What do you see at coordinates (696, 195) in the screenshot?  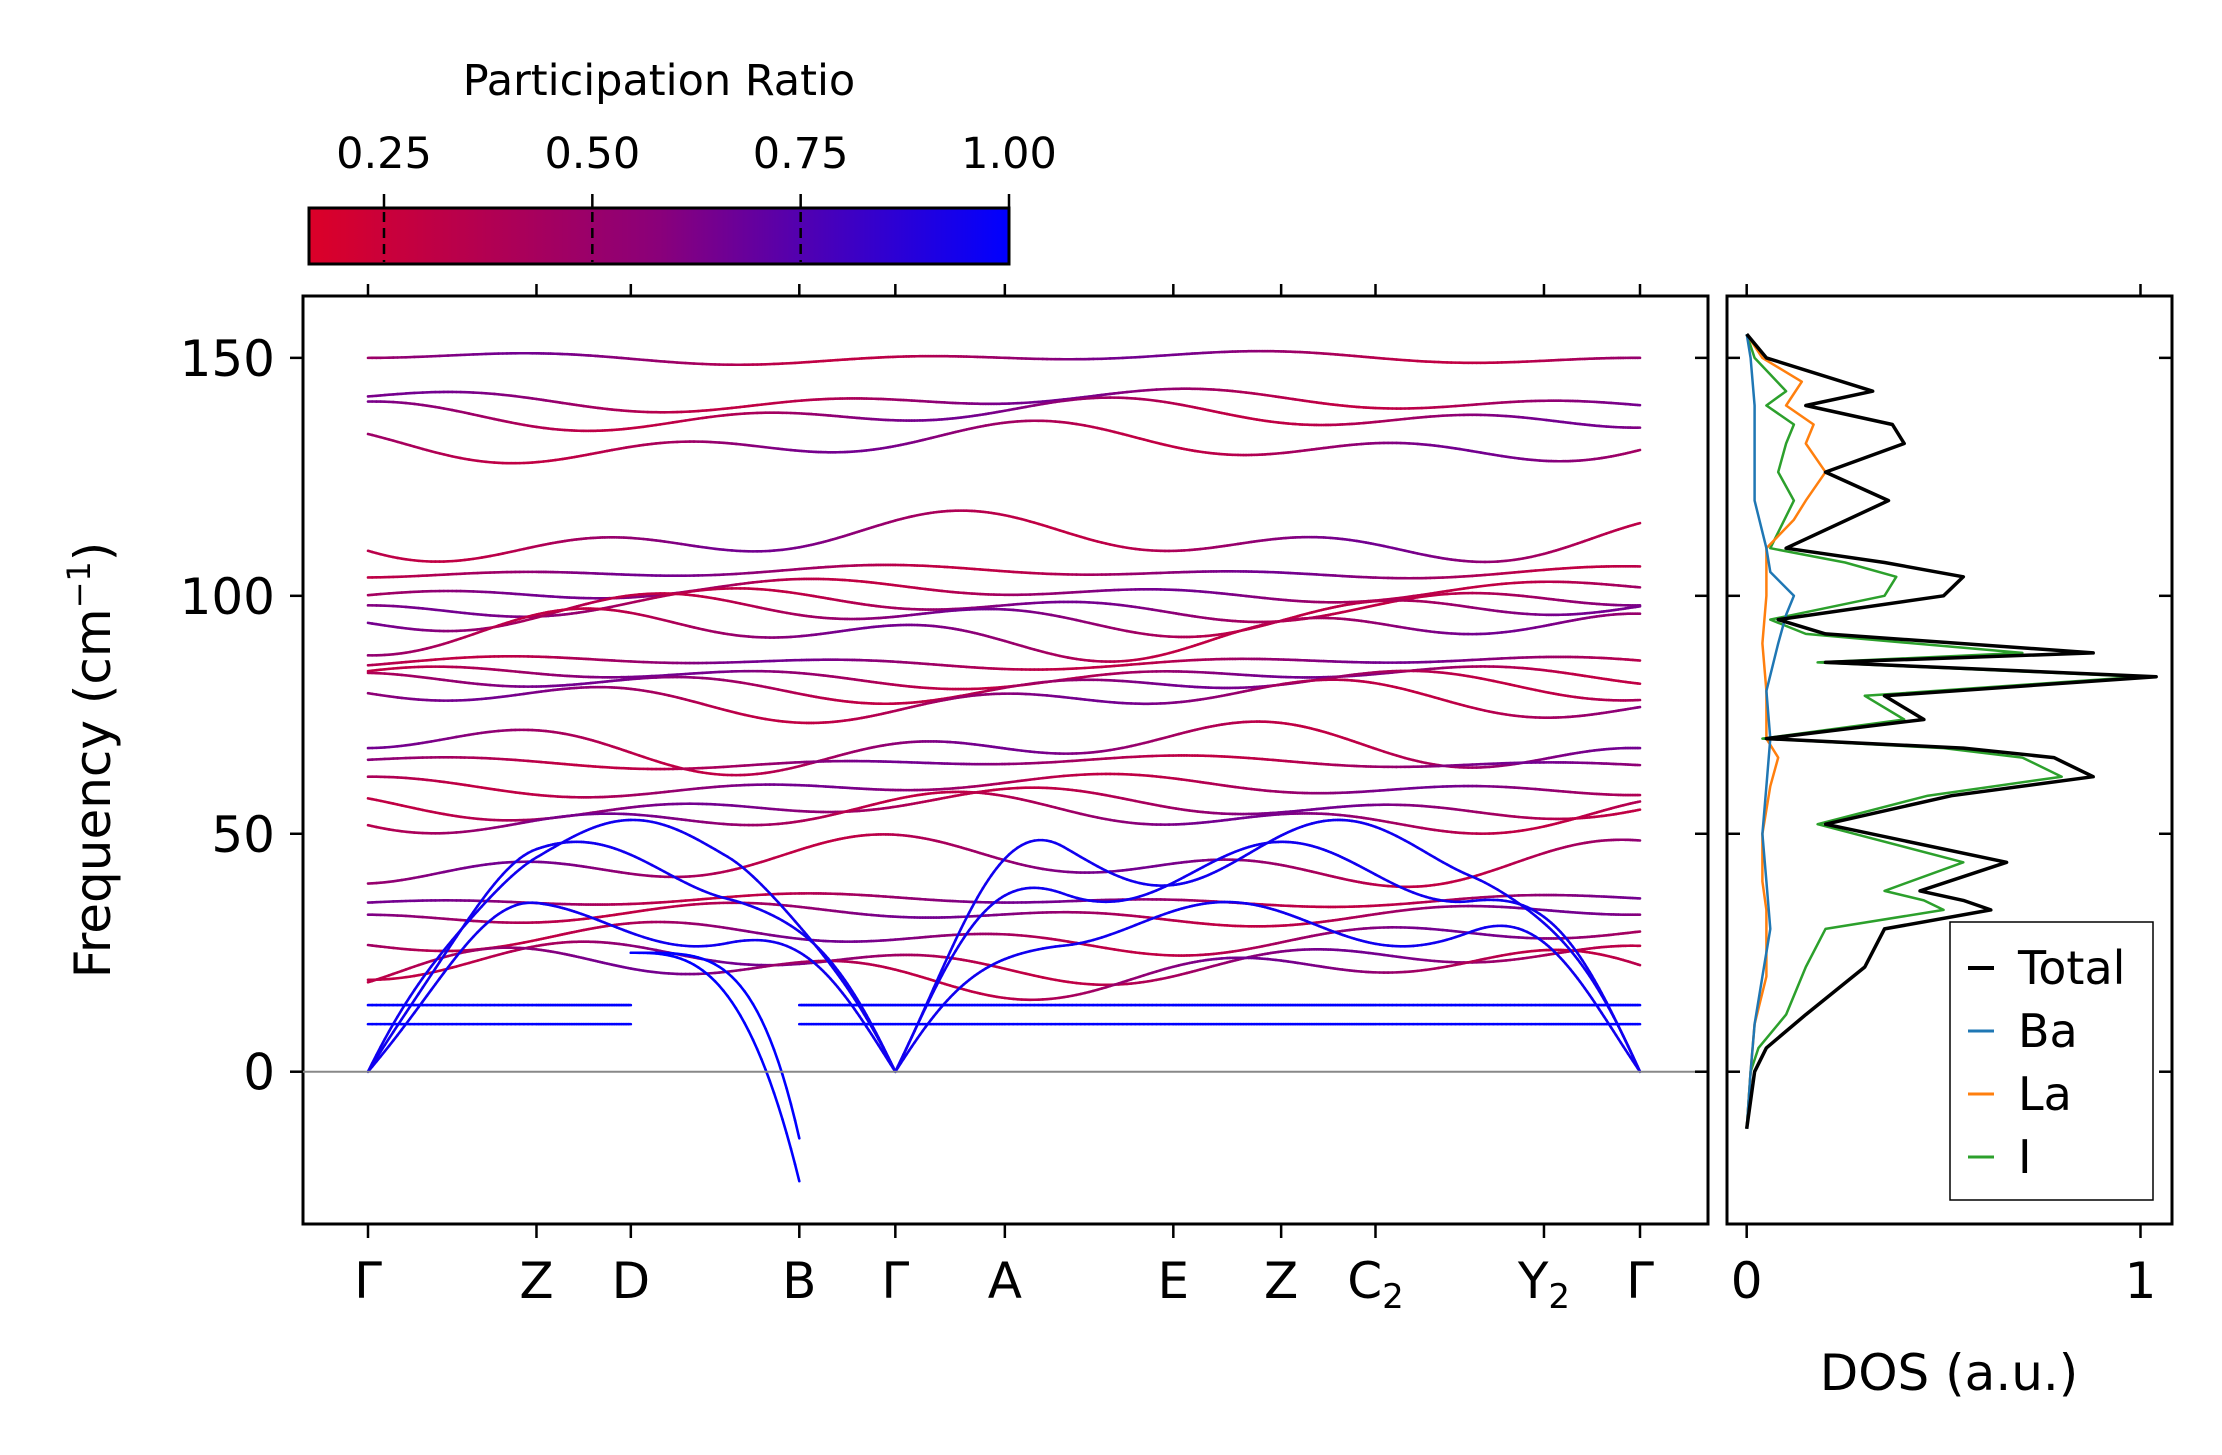 I see `colorbar-ticks: 0.25 0.50 0.75 1.00` at bounding box center [696, 195].